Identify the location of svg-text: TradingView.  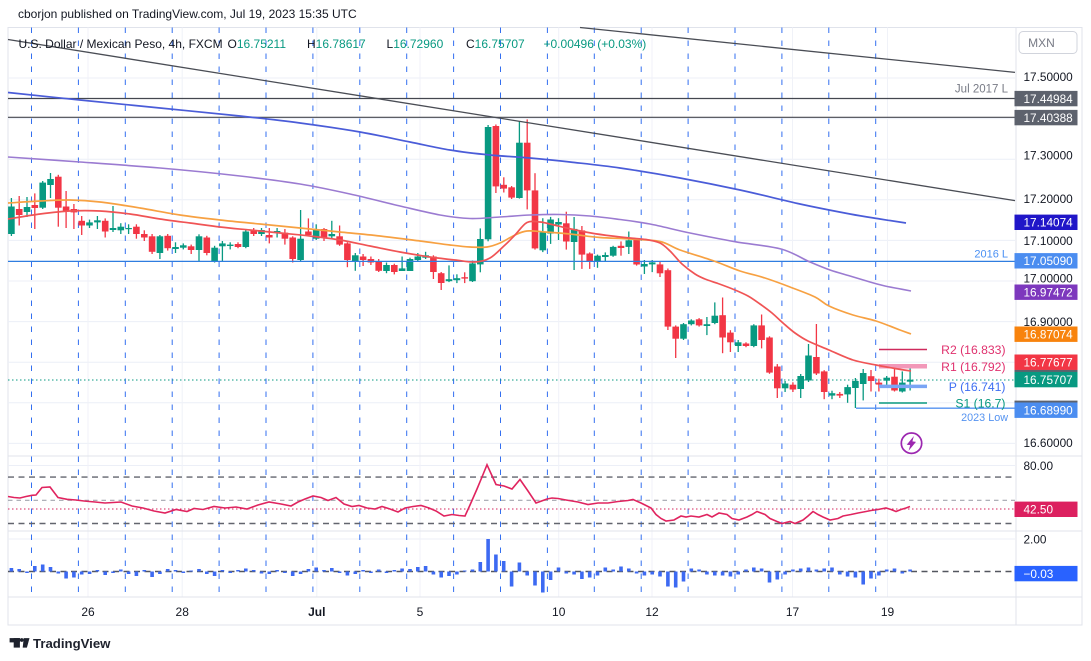
(72, 643).